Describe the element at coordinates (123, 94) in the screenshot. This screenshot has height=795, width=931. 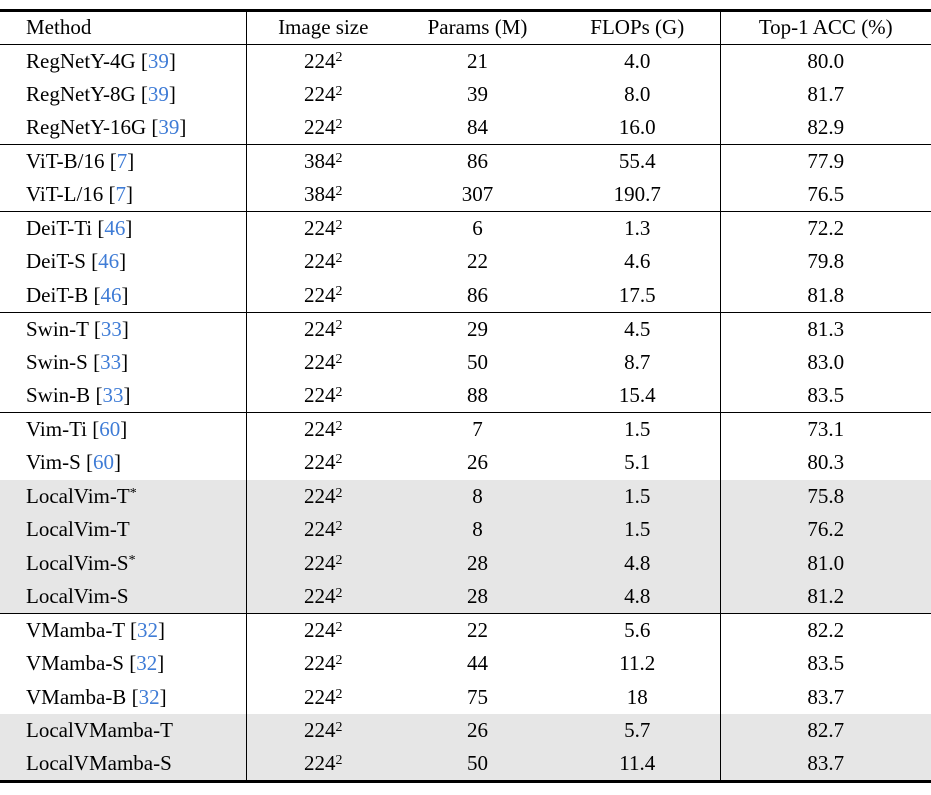
I see `cell-method: RegNetY-8G [39]` at that location.